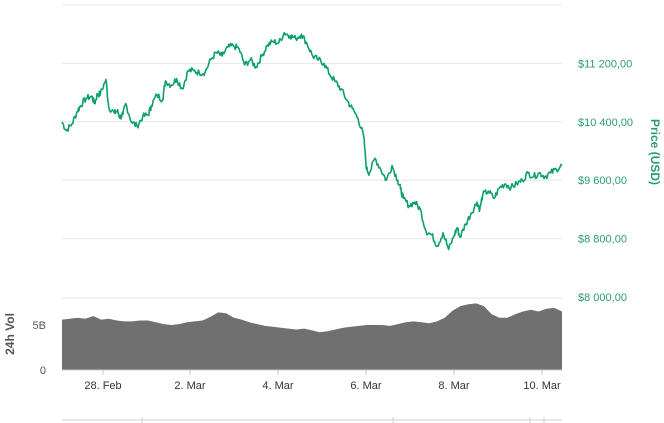 This screenshot has height=423, width=664. What do you see at coordinates (10, 334) in the screenshot?
I see `volume-axis-label: 24h Vol` at bounding box center [10, 334].